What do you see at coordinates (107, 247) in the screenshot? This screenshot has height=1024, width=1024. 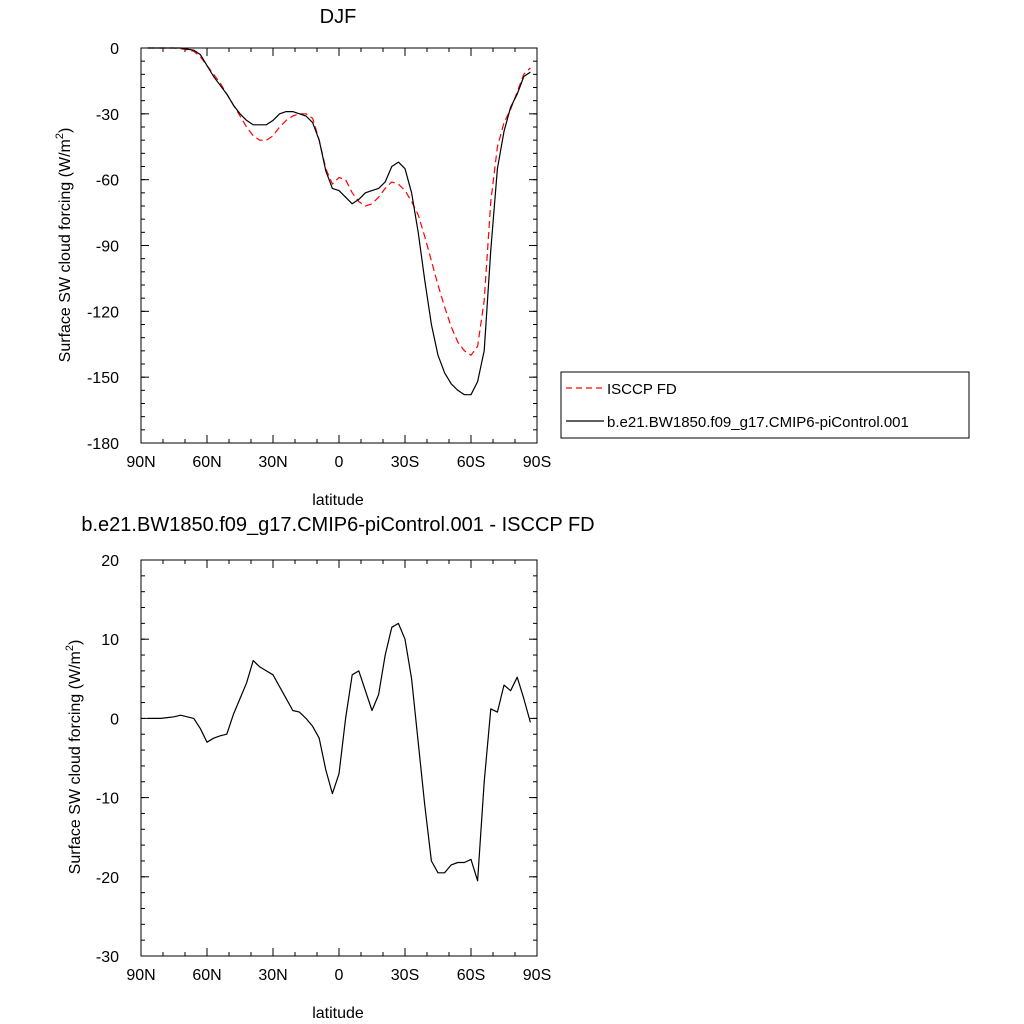 I see `y-tick-label: -90` at bounding box center [107, 247].